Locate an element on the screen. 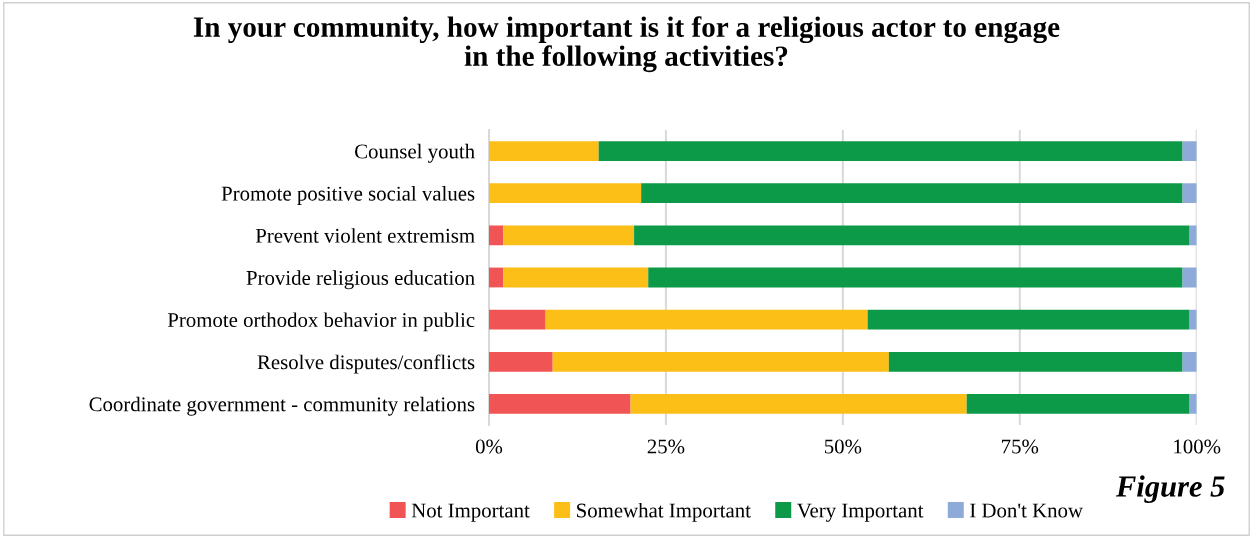  legend-label: Very Important is located at coordinates (860, 512).